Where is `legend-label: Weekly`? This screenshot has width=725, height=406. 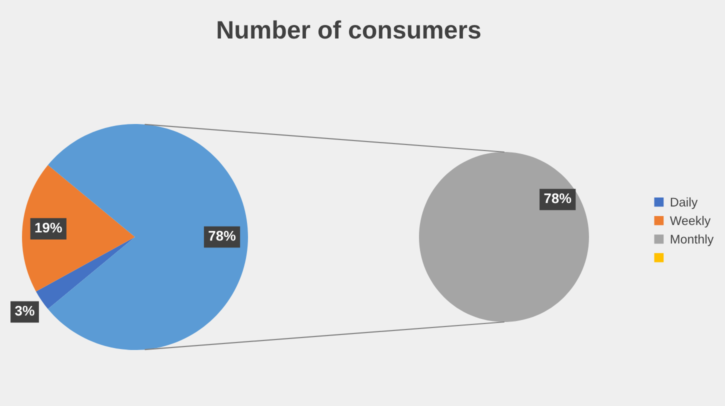 legend-label: Weekly is located at coordinates (690, 222).